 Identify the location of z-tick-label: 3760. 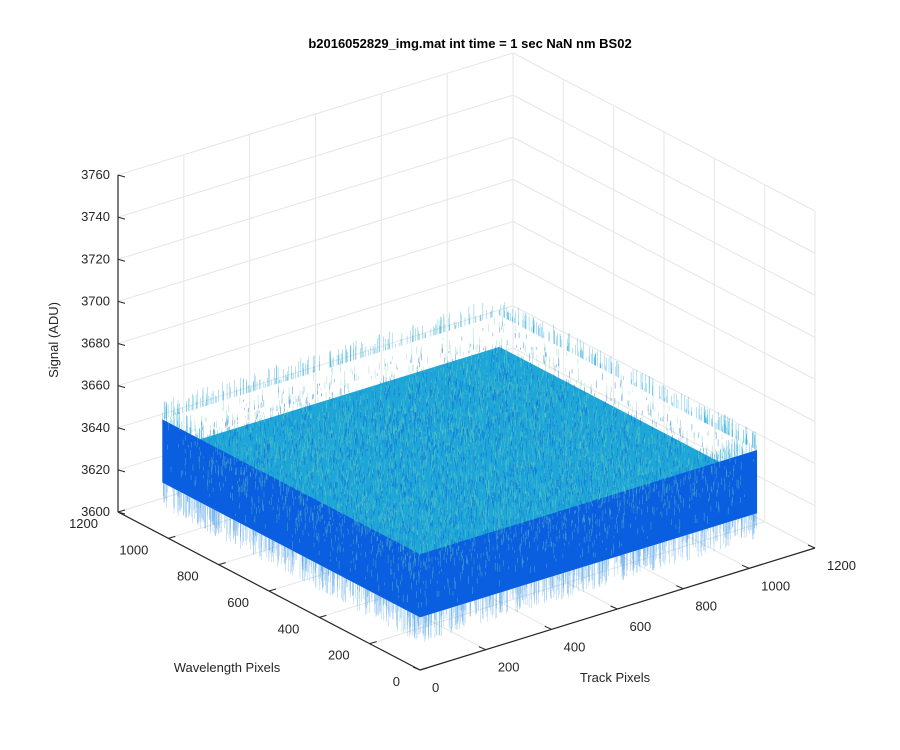
(95, 174).